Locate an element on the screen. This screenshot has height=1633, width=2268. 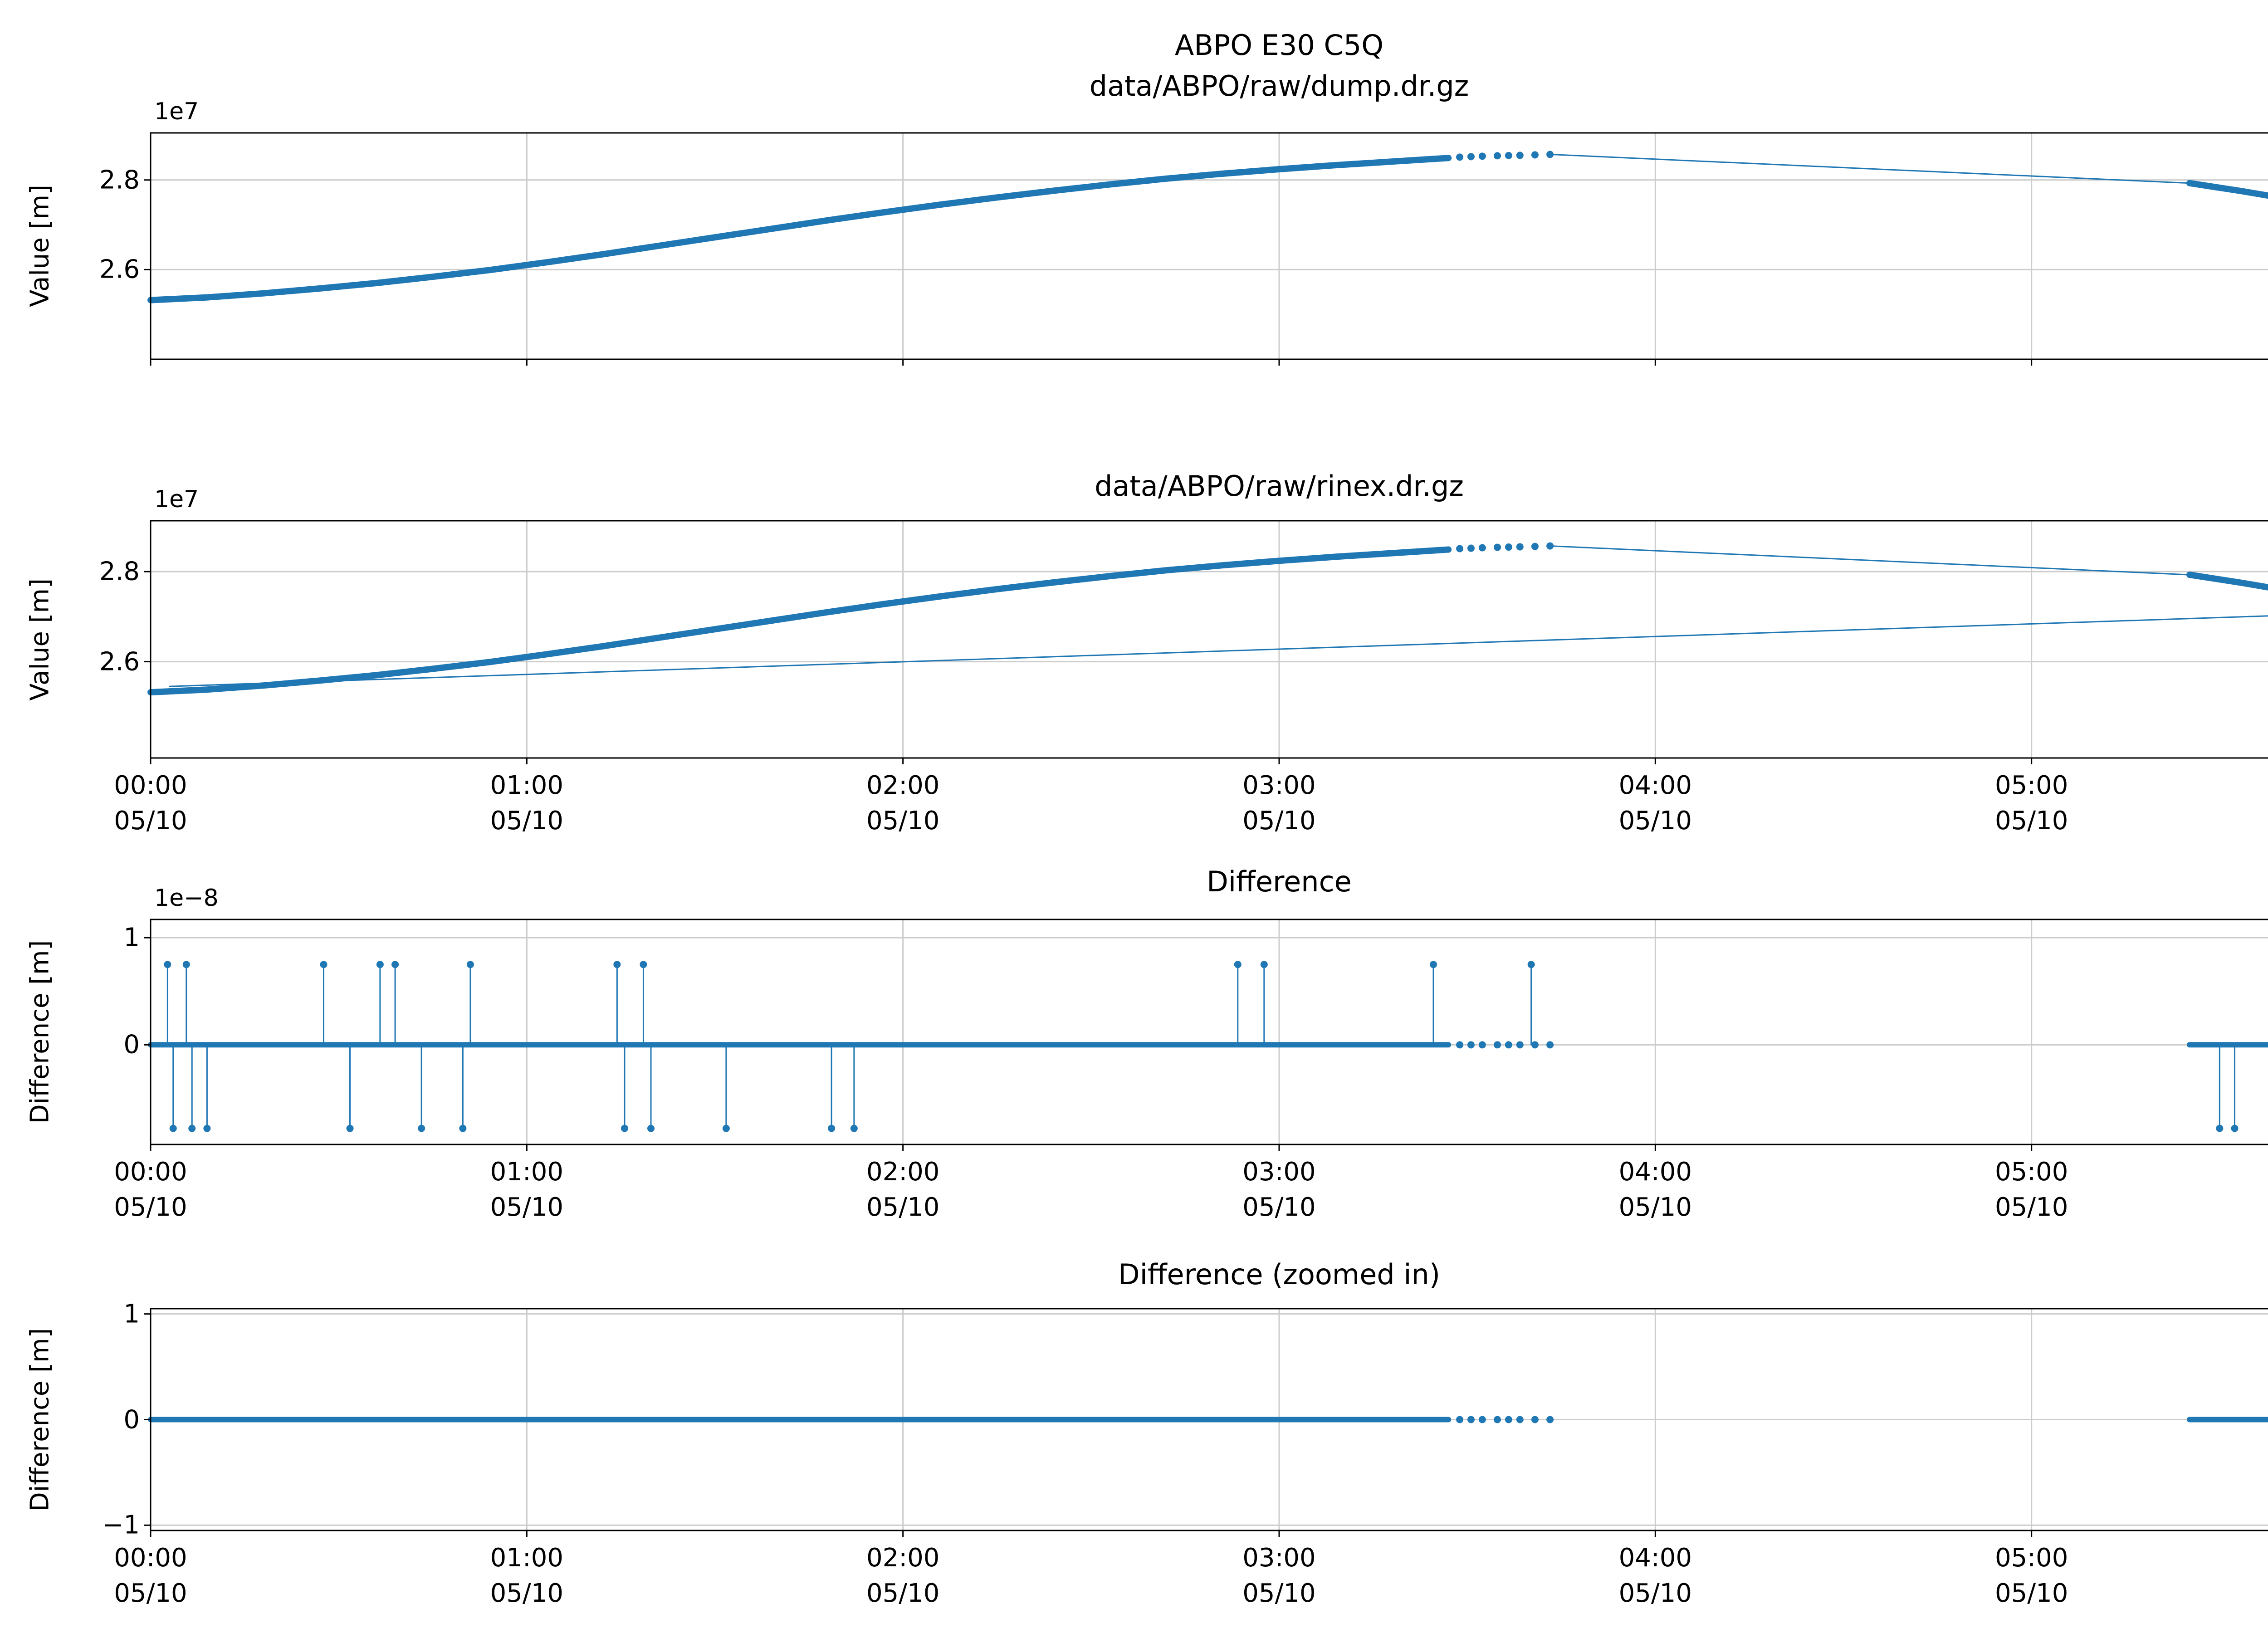
plot2-title: data/ABPO/raw/rinex.dr.gz is located at coordinates (1279, 486).